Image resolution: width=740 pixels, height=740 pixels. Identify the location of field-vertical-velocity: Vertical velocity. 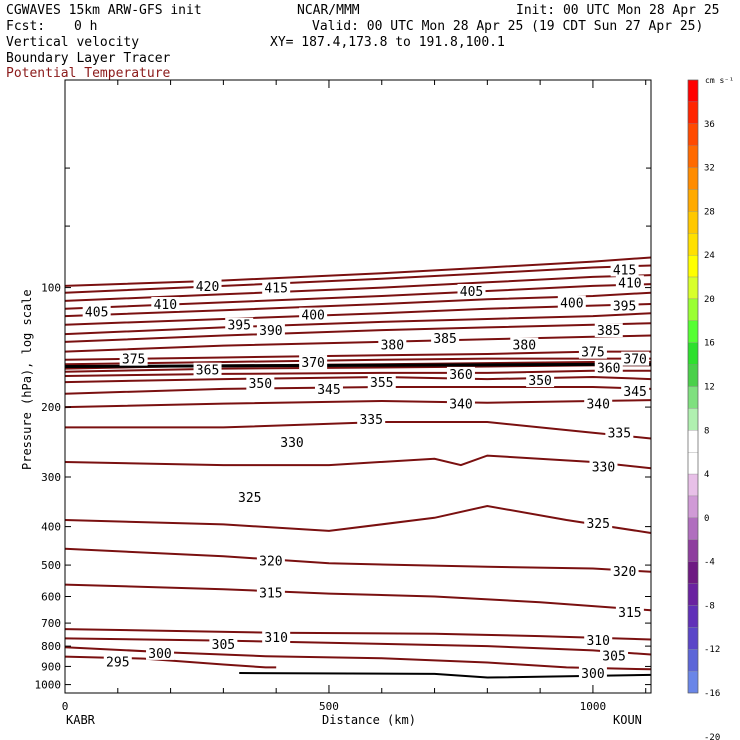
(73, 42).